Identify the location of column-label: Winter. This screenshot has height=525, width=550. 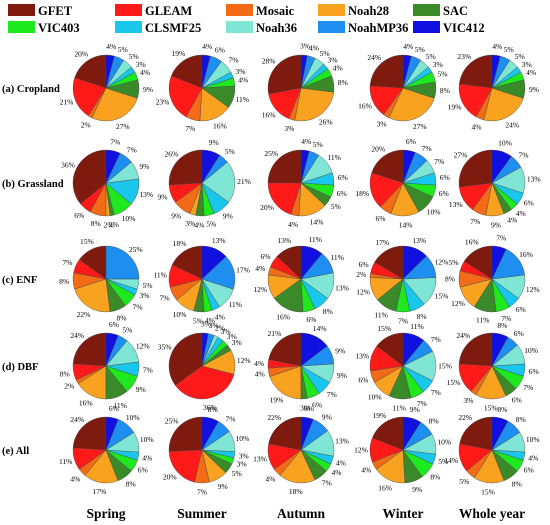
(403, 513).